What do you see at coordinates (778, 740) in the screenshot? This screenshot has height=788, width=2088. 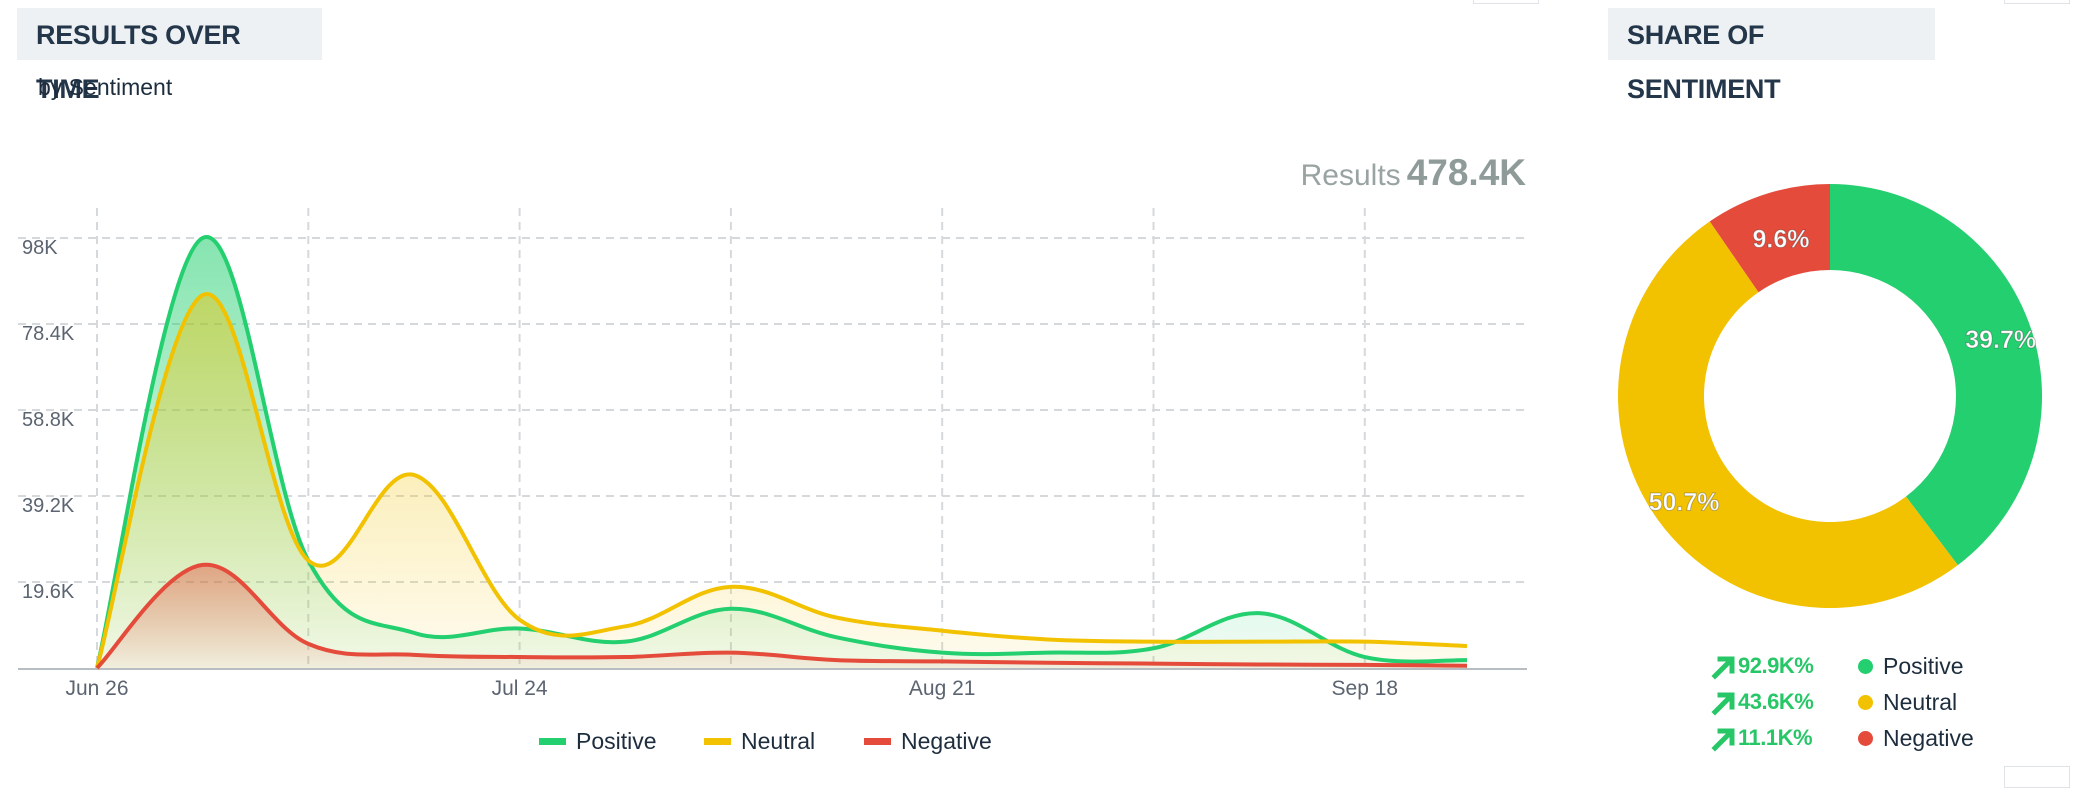 I see `legend-label-neutral: Neutral` at bounding box center [778, 740].